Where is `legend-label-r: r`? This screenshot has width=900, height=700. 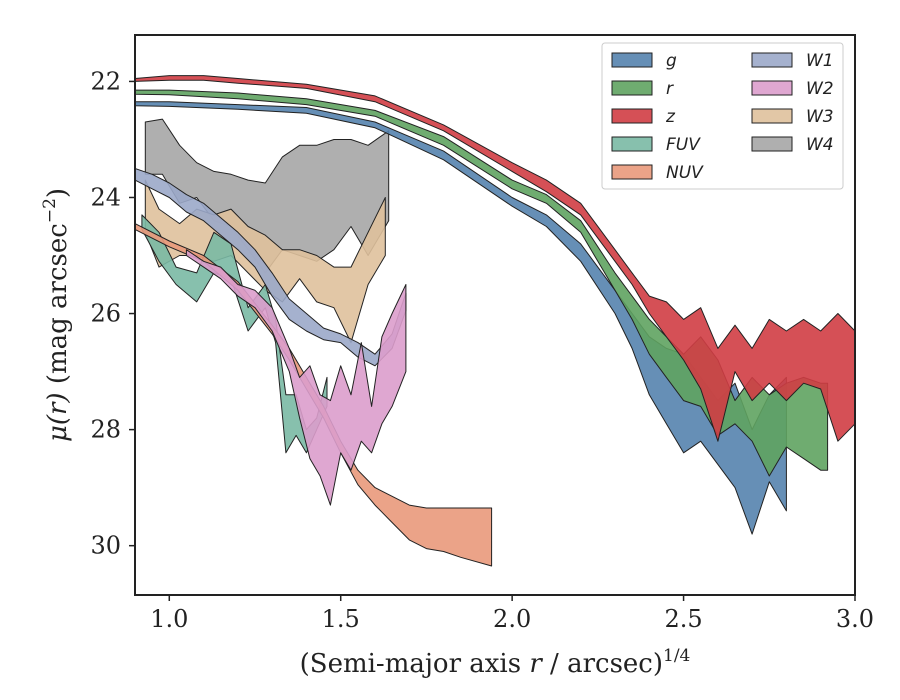 legend-label-r: r is located at coordinates (670, 89).